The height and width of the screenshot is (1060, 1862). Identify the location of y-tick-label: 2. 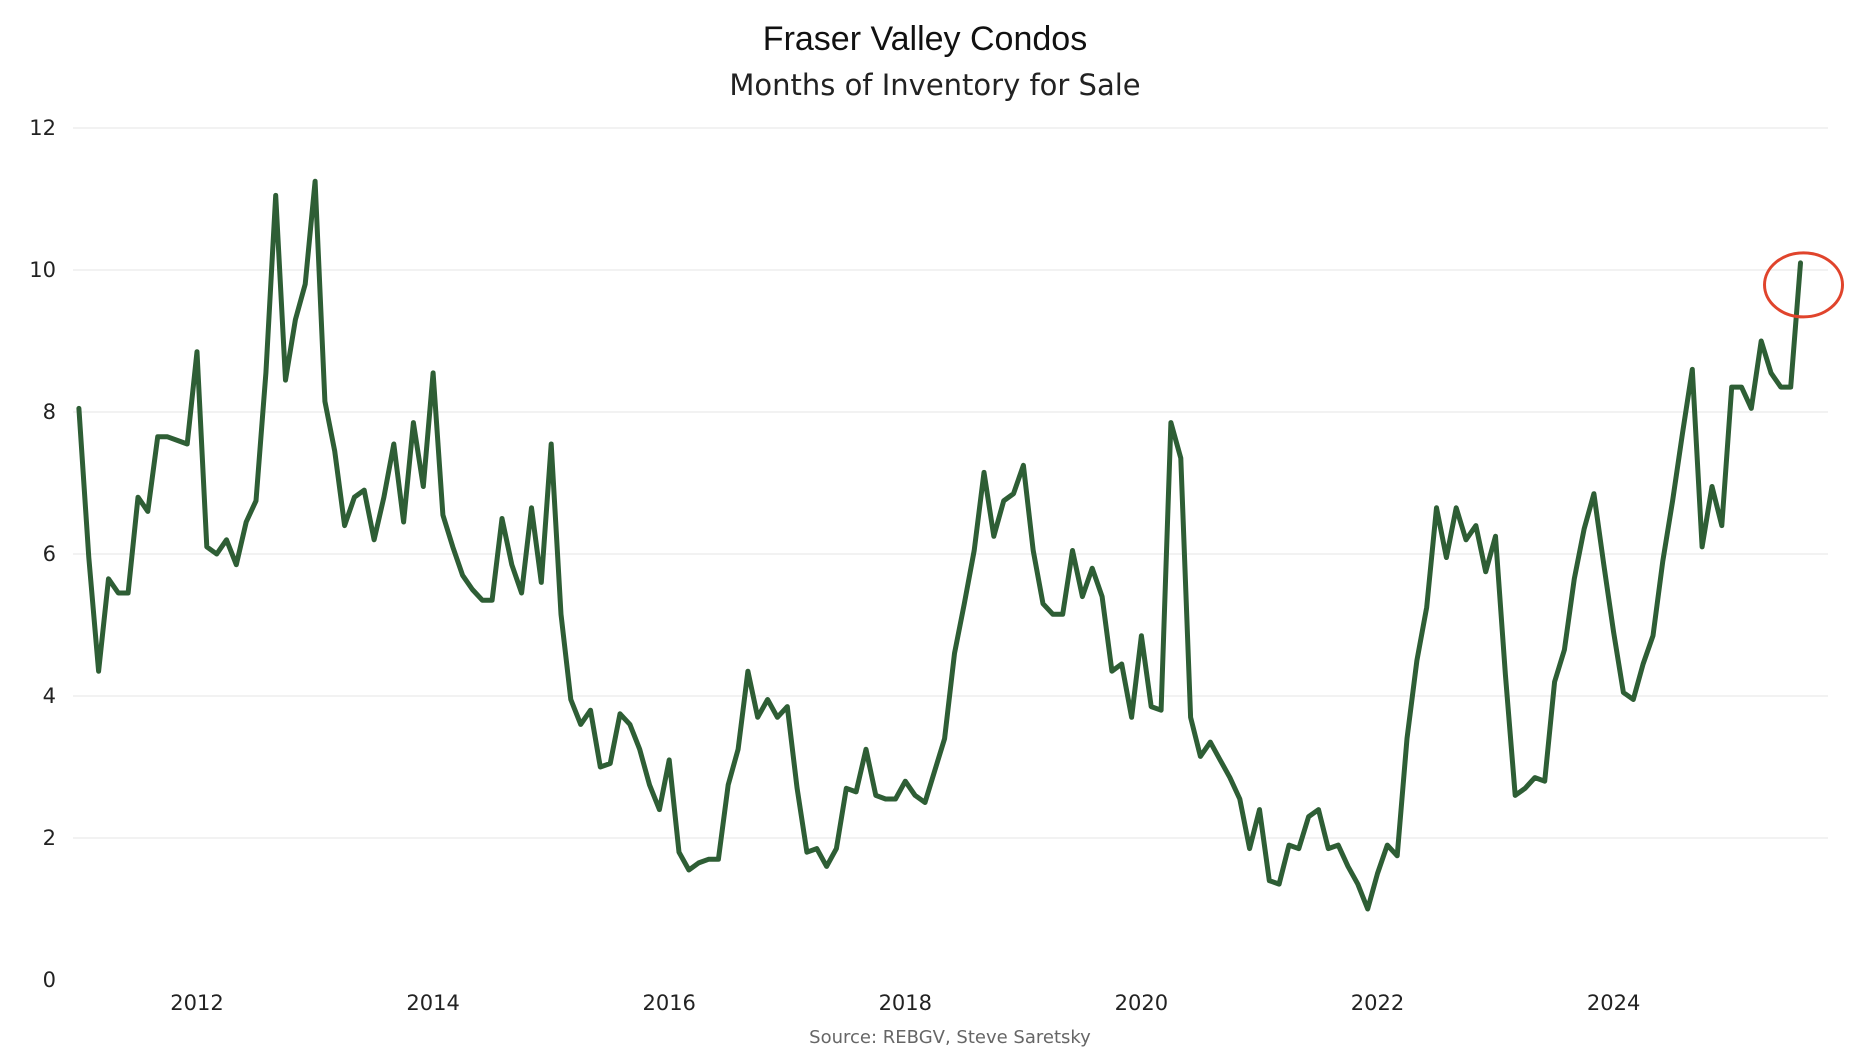
(49, 838).